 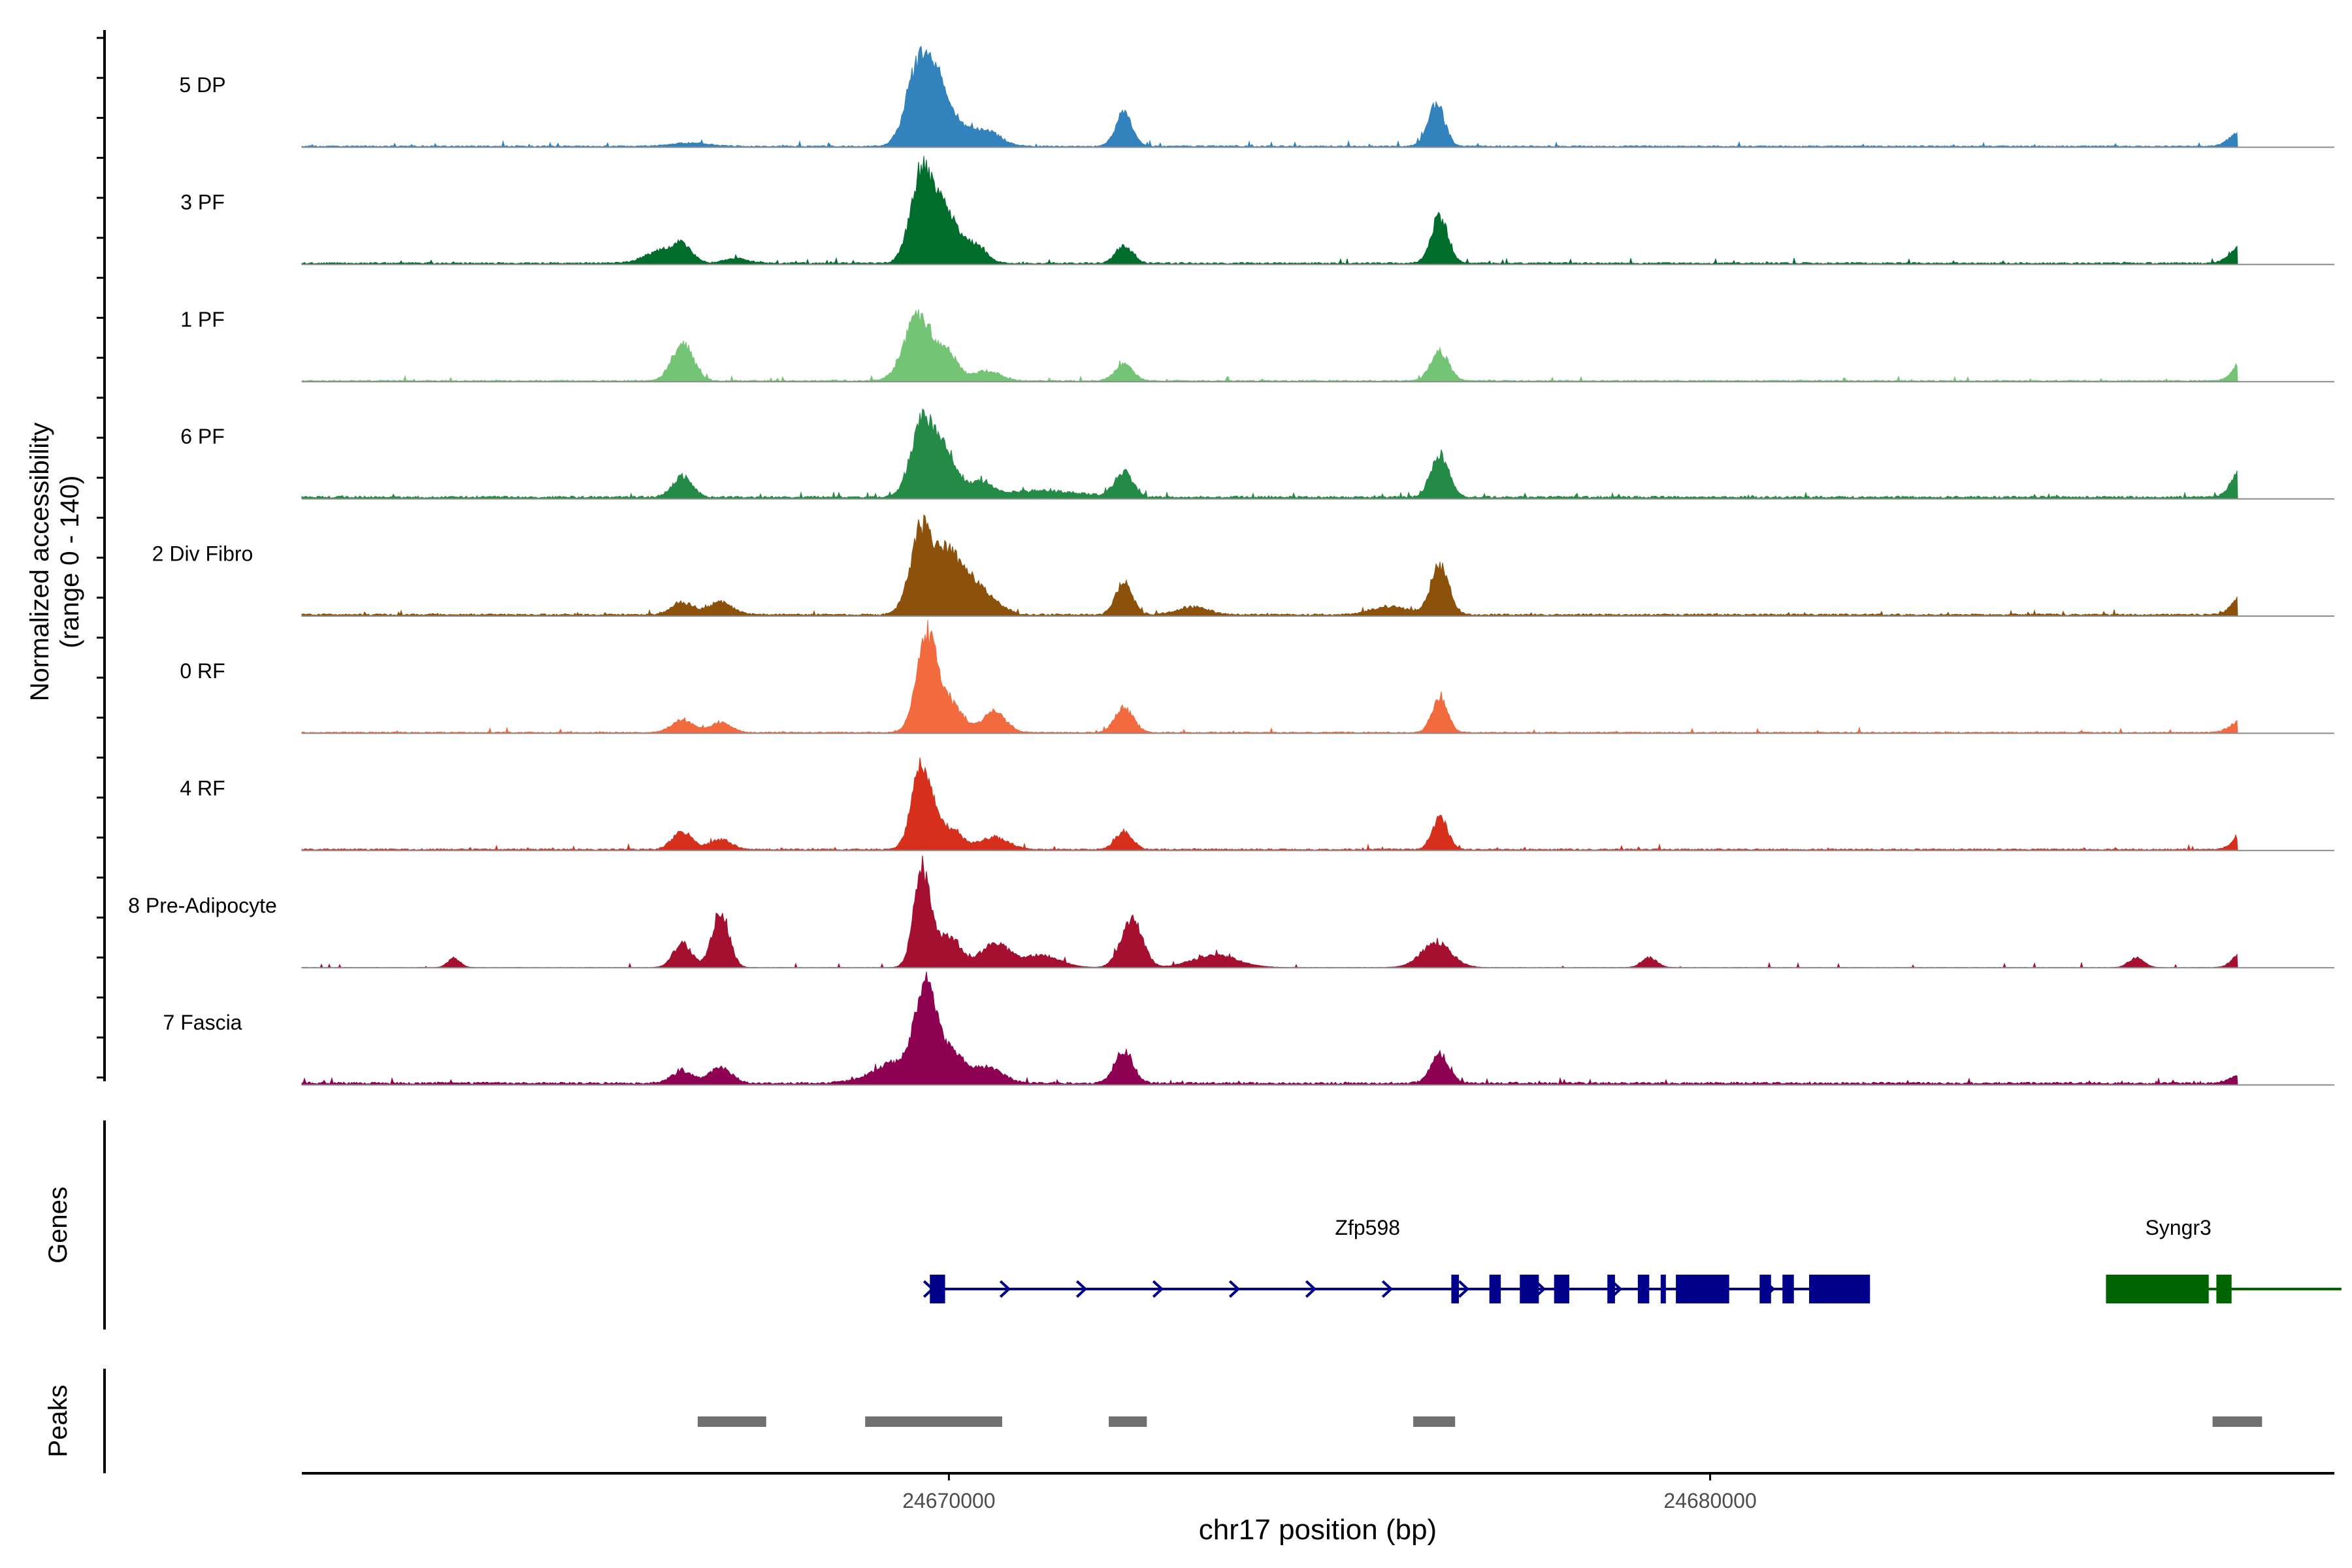 I want to click on track-1-pf: 1 PF, so click(x=1257, y=345).